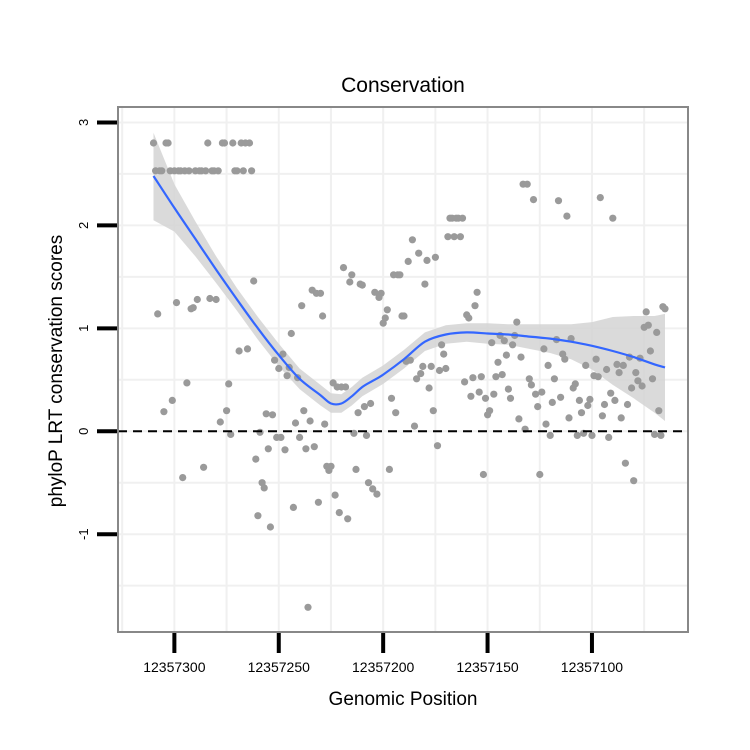 This screenshot has height=750, width=750. I want to click on y-axis-label: phyloP LRT conservation scores, so click(56, 371).